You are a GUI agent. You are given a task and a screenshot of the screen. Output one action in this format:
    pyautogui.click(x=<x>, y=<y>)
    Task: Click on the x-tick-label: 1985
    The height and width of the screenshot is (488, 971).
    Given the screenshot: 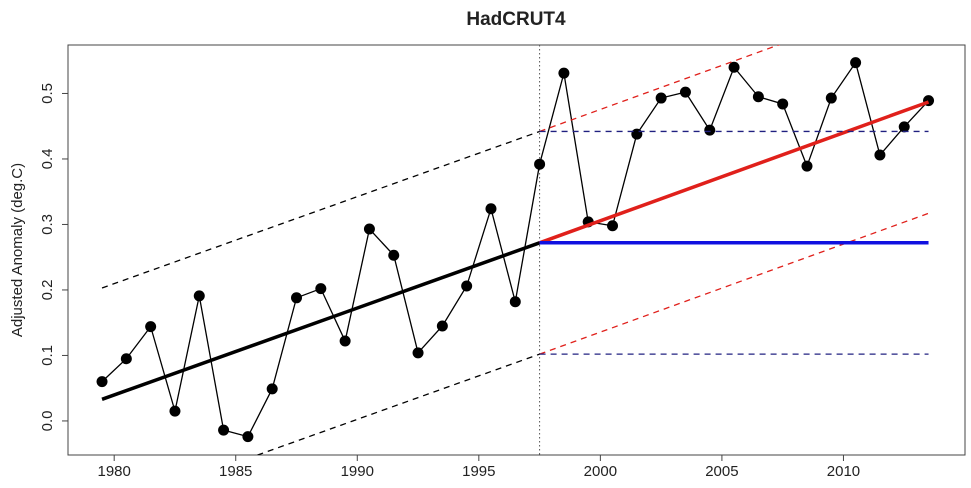 What is the action you would take?
    pyautogui.click(x=235, y=471)
    